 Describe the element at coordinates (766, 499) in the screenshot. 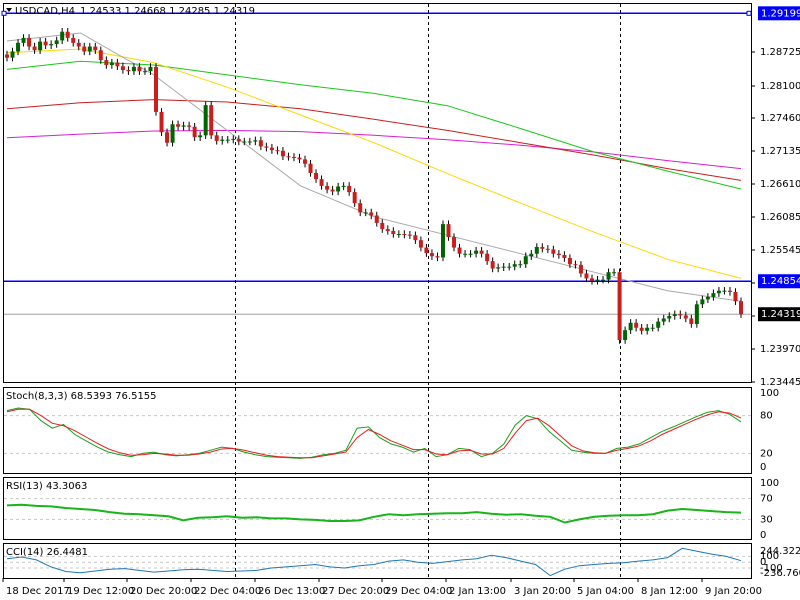

I see `indicator-level-label: 70` at that location.